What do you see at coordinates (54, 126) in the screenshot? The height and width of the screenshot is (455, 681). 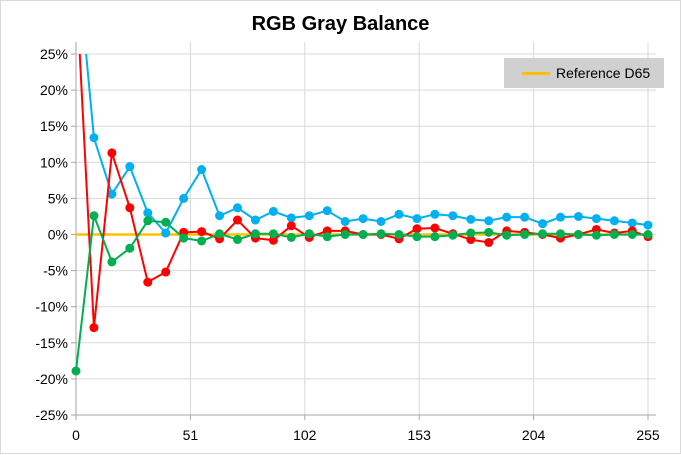 I see `y-tick-label: 15%` at bounding box center [54, 126].